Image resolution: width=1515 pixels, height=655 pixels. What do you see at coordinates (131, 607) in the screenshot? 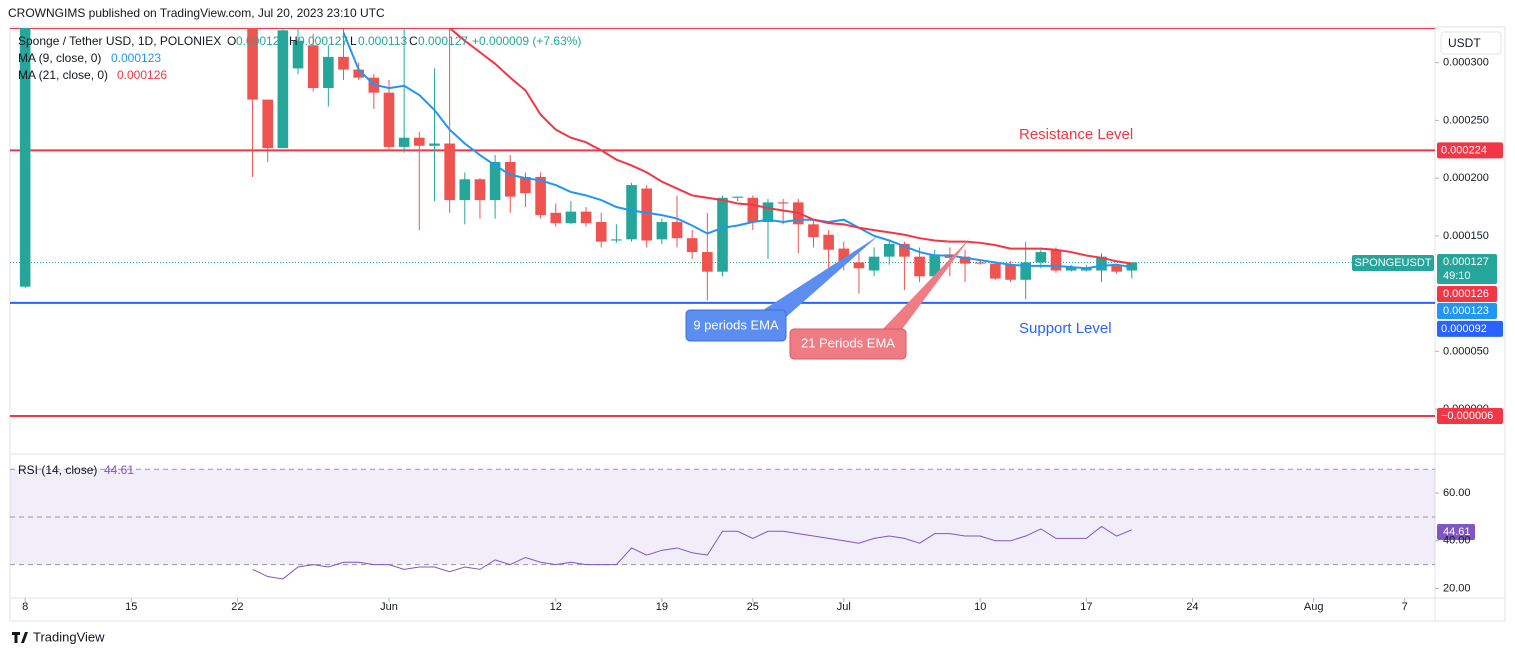
I see `x-tick-label: 15` at bounding box center [131, 607].